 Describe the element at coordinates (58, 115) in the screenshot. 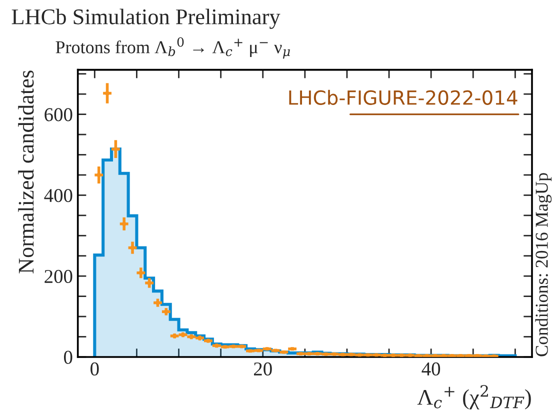

I see `y-tick-label: 600` at that location.